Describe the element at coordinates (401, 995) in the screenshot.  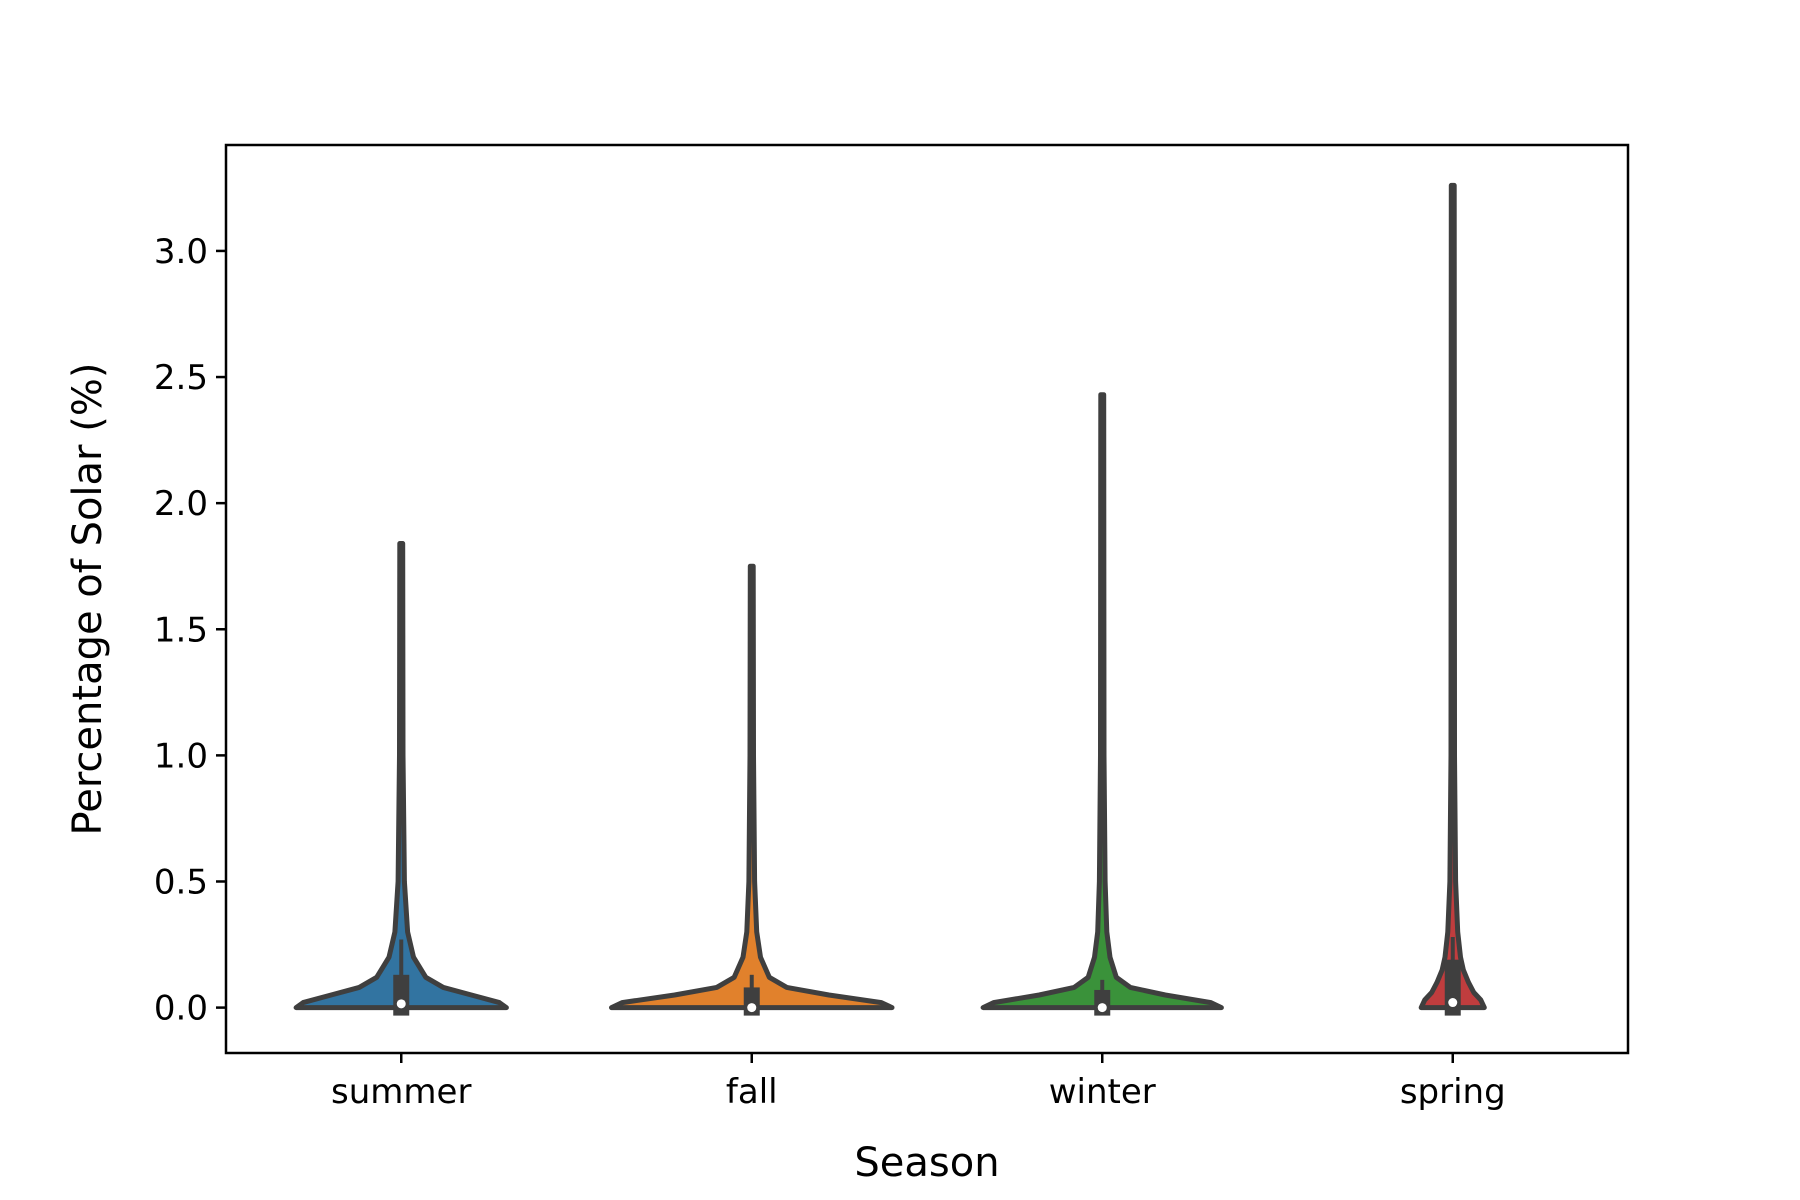
I see `iqr-box-summer` at that location.